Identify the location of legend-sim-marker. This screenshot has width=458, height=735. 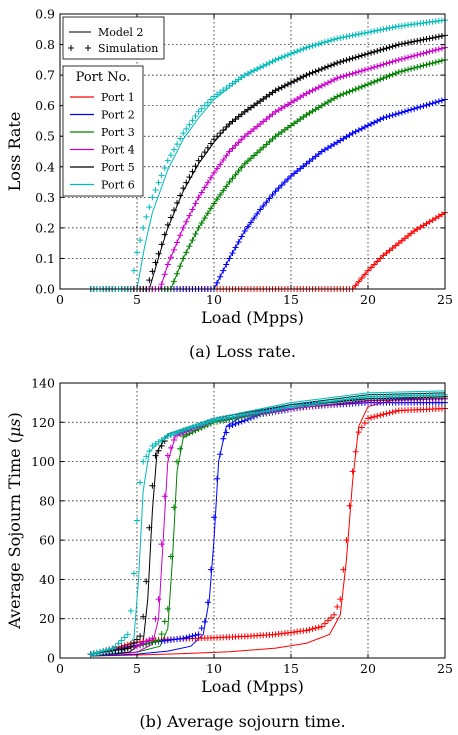
(88, 48).